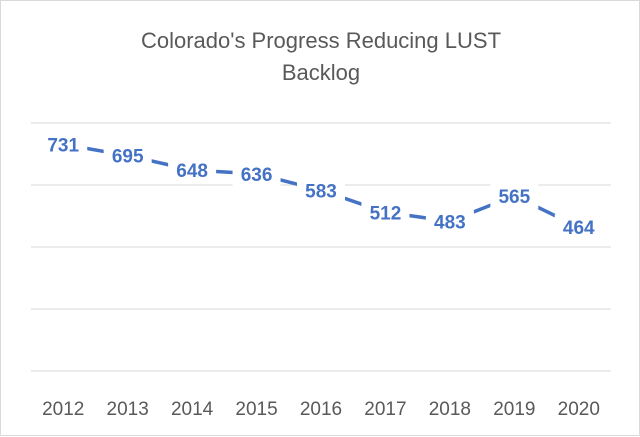 The width and height of the screenshot is (640, 437). I want to click on data-label: 731, so click(63, 145).